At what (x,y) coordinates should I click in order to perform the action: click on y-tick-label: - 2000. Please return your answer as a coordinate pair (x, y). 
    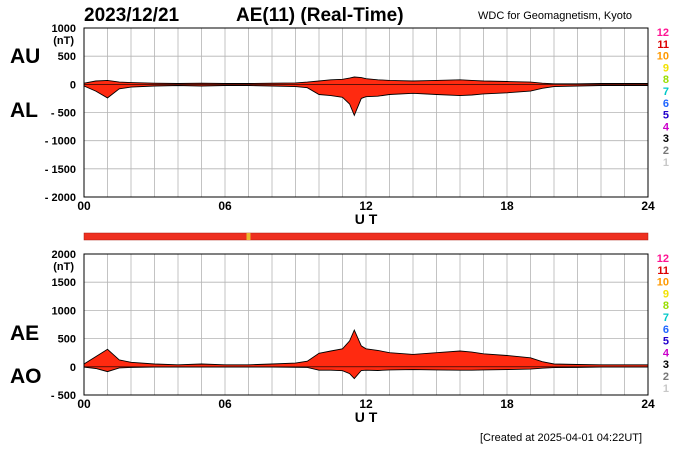
    Looking at the image, I should click on (60, 198).